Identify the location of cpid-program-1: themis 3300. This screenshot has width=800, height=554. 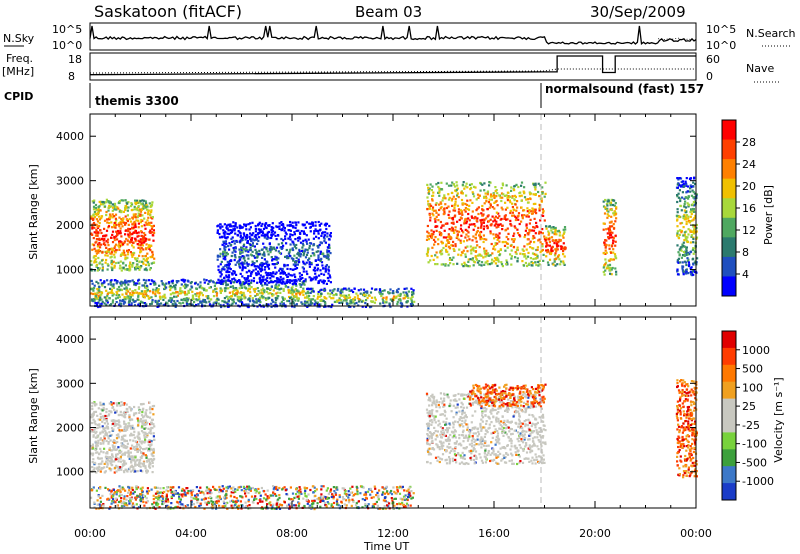
(137, 101).